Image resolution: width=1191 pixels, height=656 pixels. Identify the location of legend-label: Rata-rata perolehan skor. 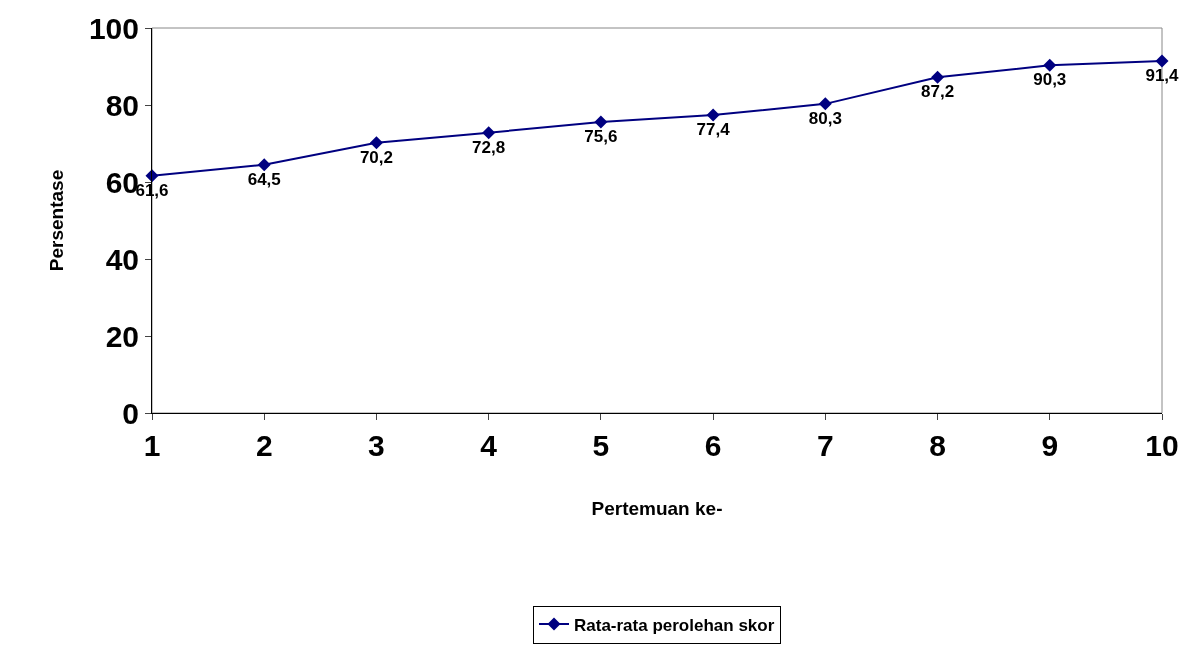
(674, 625).